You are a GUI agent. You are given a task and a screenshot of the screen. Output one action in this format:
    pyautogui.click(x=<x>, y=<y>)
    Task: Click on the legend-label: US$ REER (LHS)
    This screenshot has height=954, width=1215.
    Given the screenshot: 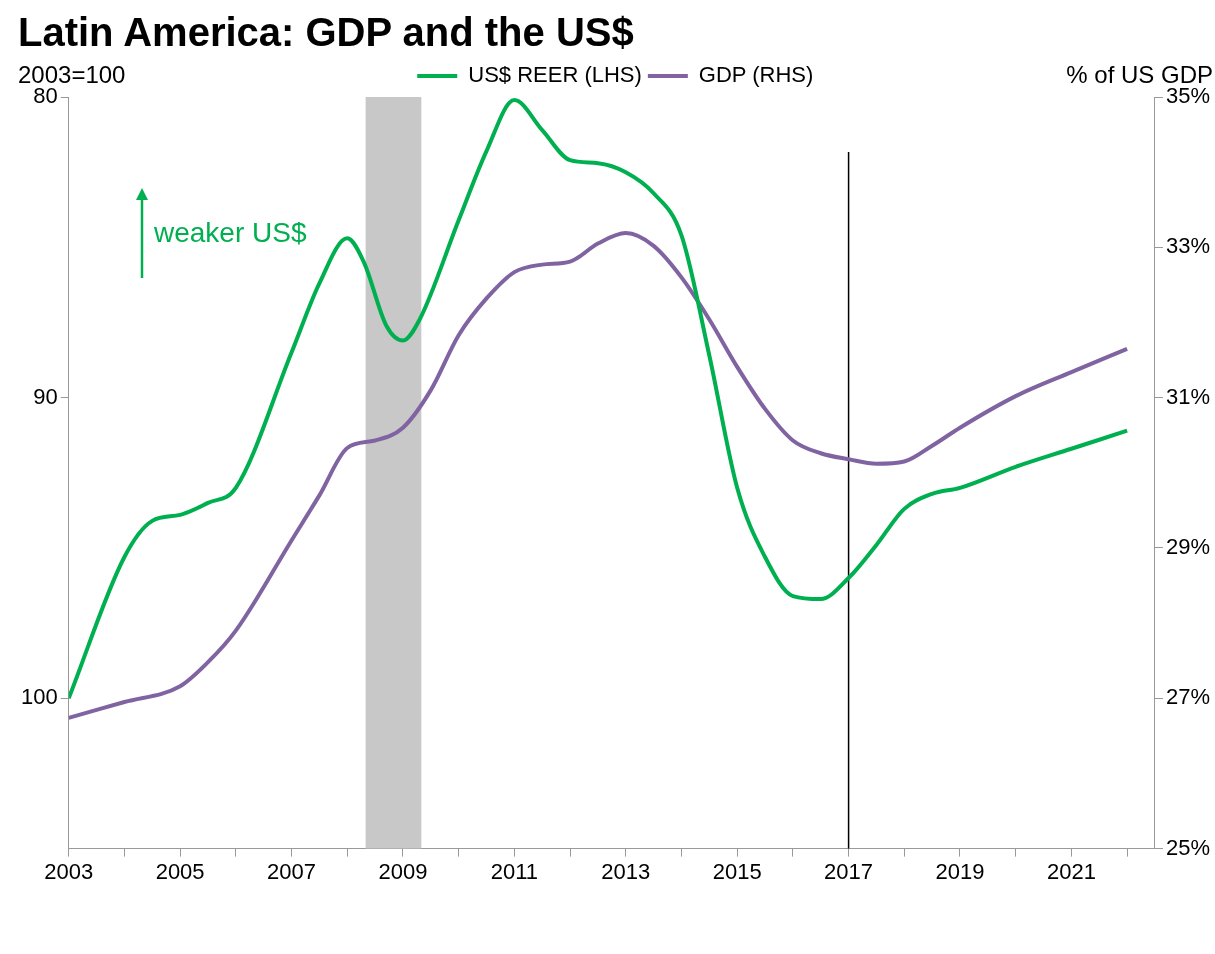 What is the action you would take?
    pyautogui.click(x=555, y=75)
    